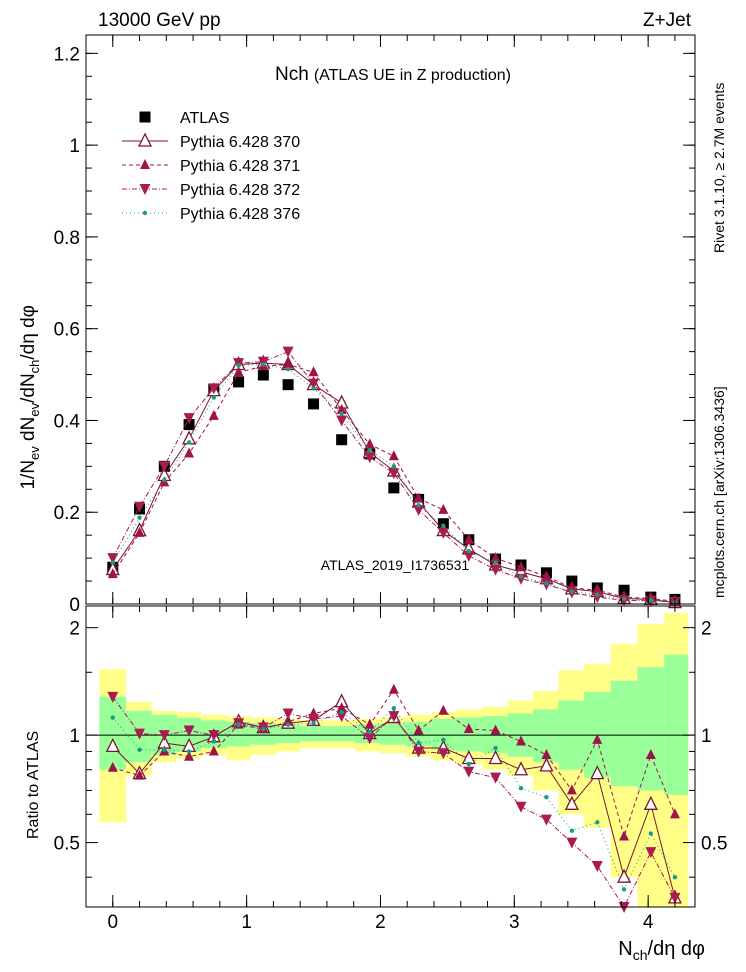  What do you see at coordinates (67, 330) in the screenshot?
I see `main-y-tick-label: 0.6` at bounding box center [67, 330].